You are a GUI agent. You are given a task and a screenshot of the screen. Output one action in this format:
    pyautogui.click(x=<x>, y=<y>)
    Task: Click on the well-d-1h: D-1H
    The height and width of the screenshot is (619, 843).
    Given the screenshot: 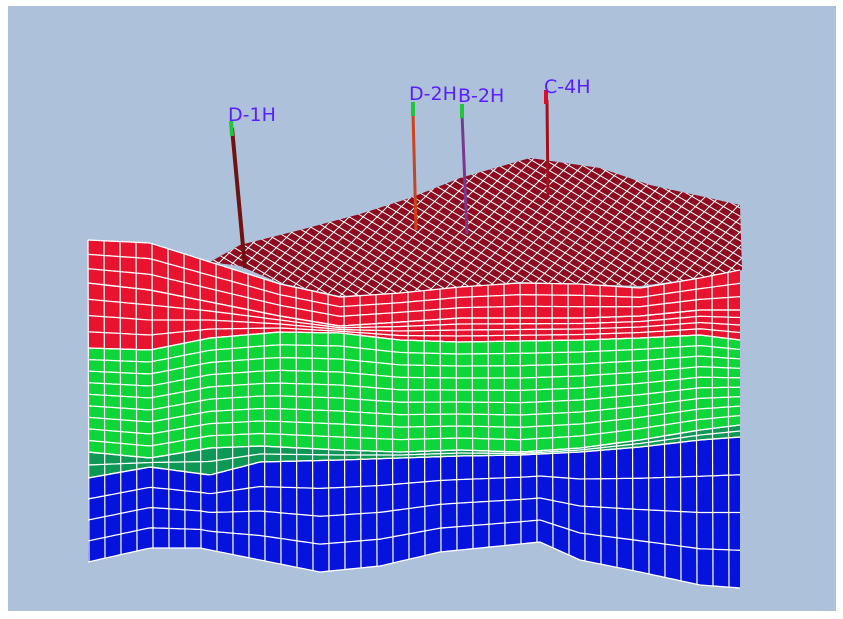 What is the action you would take?
    pyautogui.click(x=252, y=186)
    